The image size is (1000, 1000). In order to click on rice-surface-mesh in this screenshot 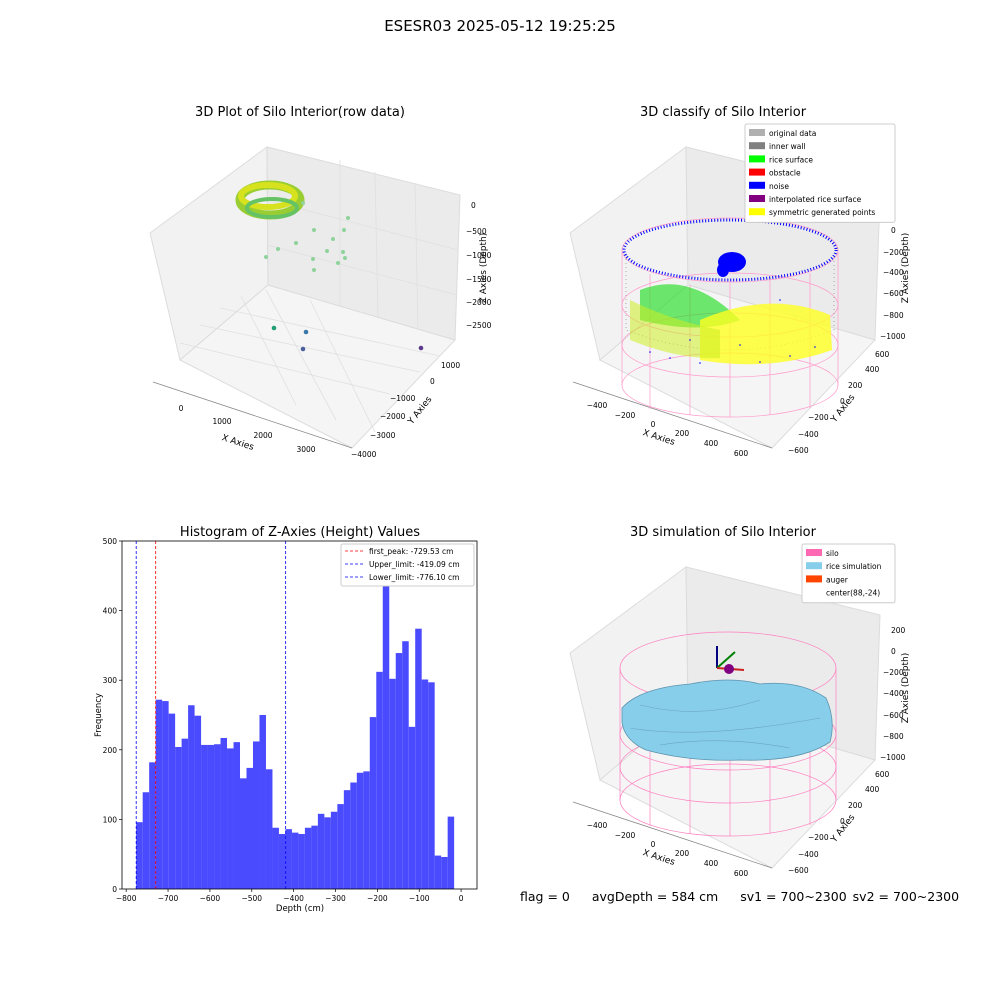, I will do `click(725, 724)`.